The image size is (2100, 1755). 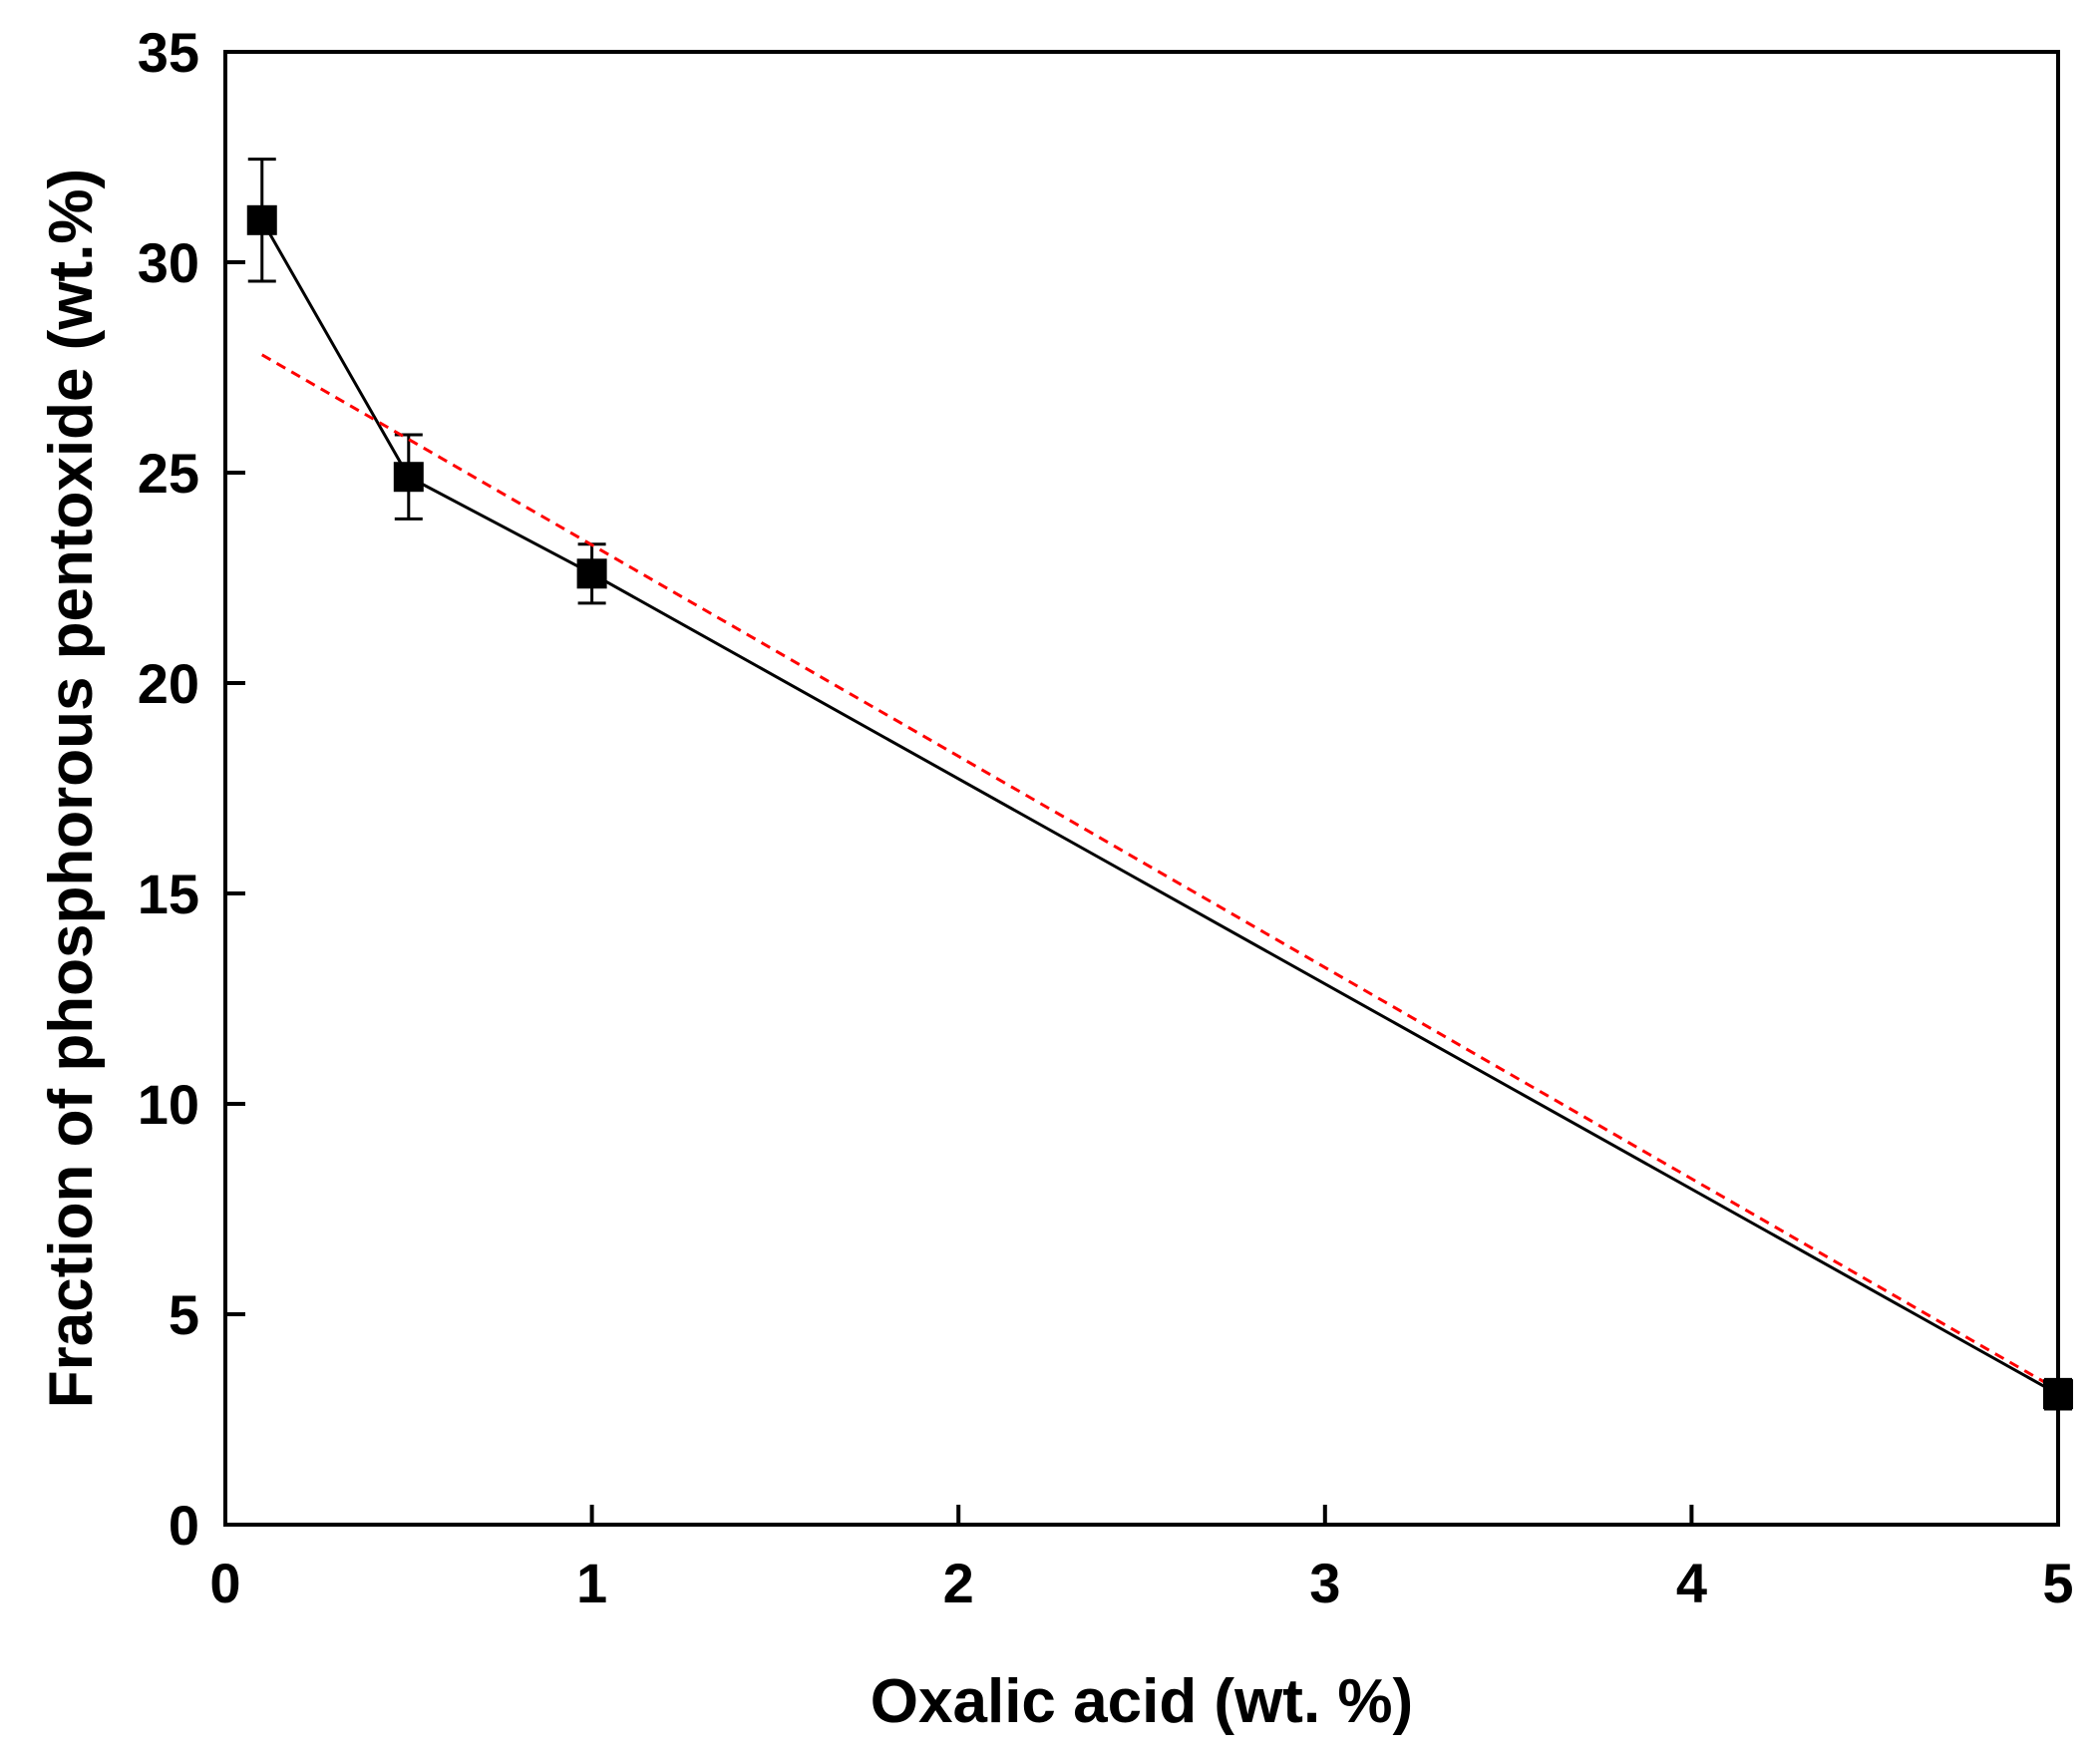 What do you see at coordinates (184, 1314) in the screenshot?
I see `y-tick-label: 5` at bounding box center [184, 1314].